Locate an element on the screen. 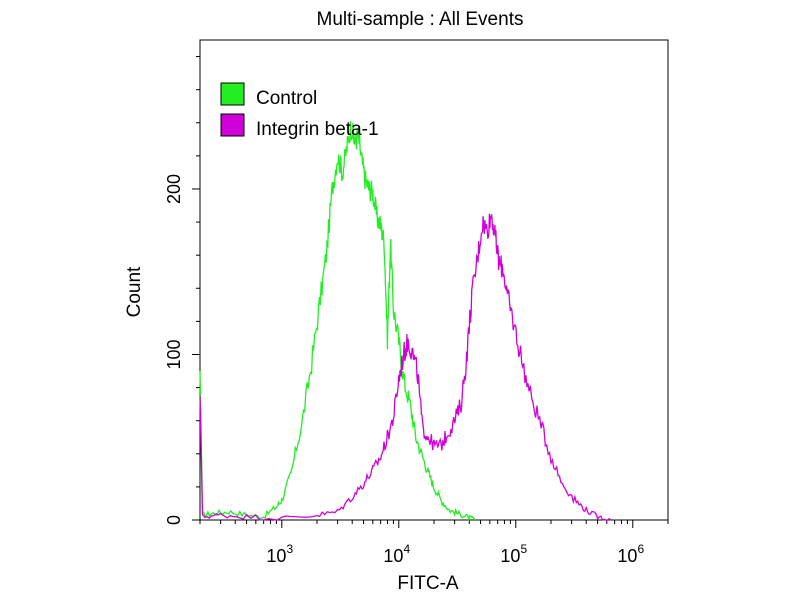 Image resolution: width=800 pixels, height=605 pixels. x-tick-exponent: 3 is located at coordinates (289, 549).